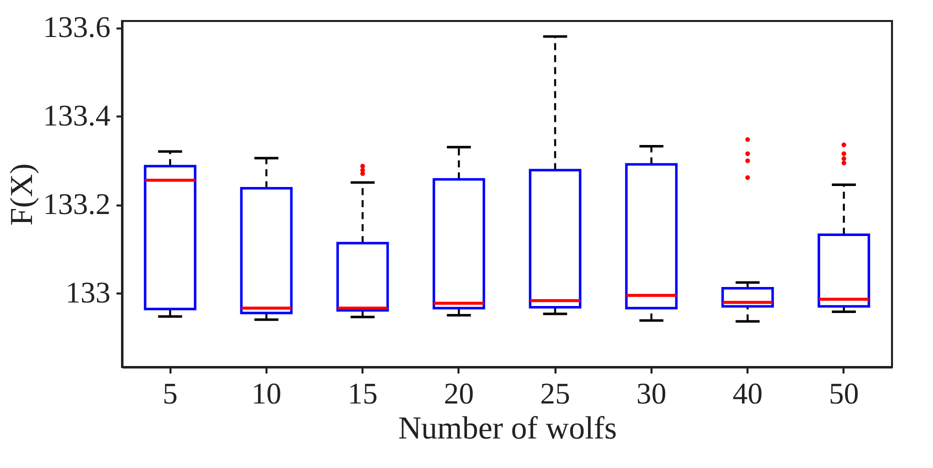  What do you see at coordinates (747, 394) in the screenshot?
I see `x-tick-label: 40` at bounding box center [747, 394].